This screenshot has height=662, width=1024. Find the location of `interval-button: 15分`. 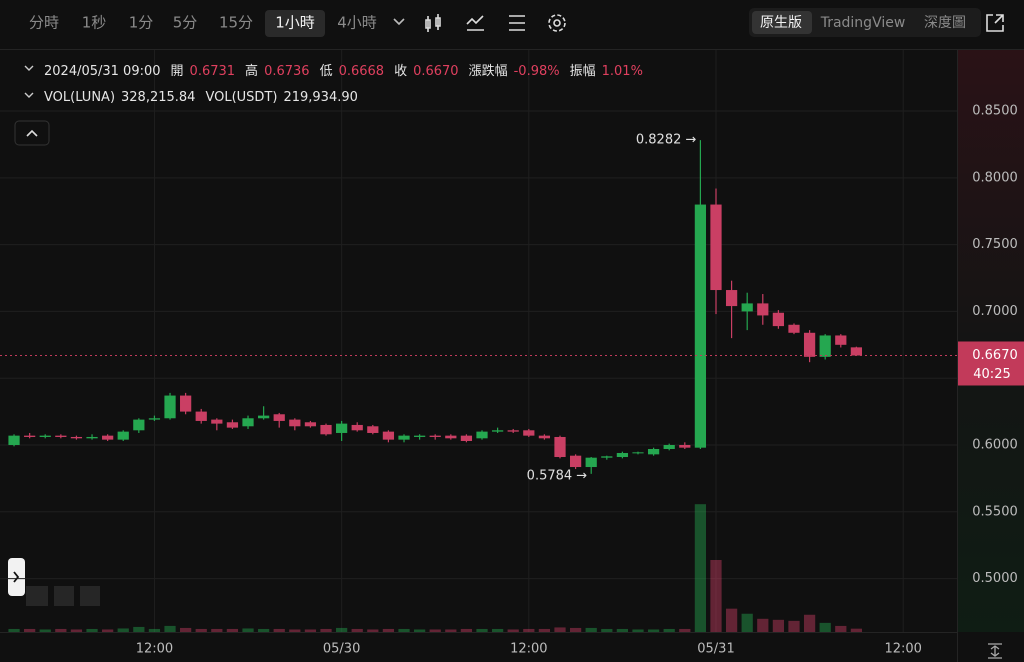

interval-button: 15分 is located at coordinates (236, 23).